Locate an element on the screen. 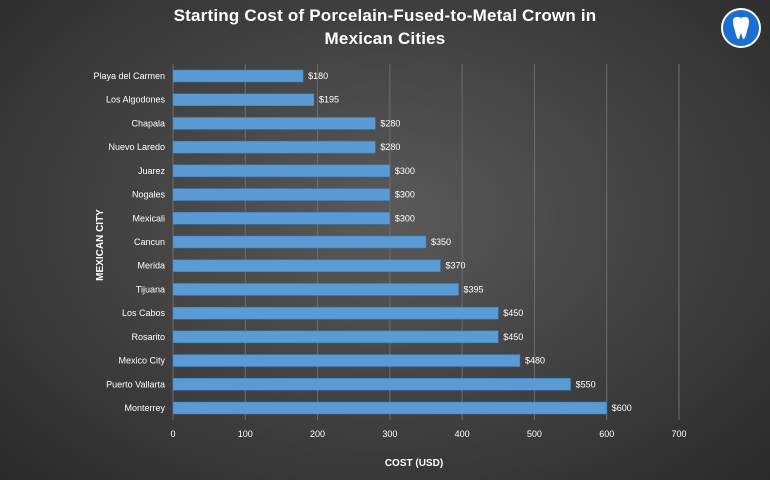  category-label: Cancun is located at coordinates (149, 242).